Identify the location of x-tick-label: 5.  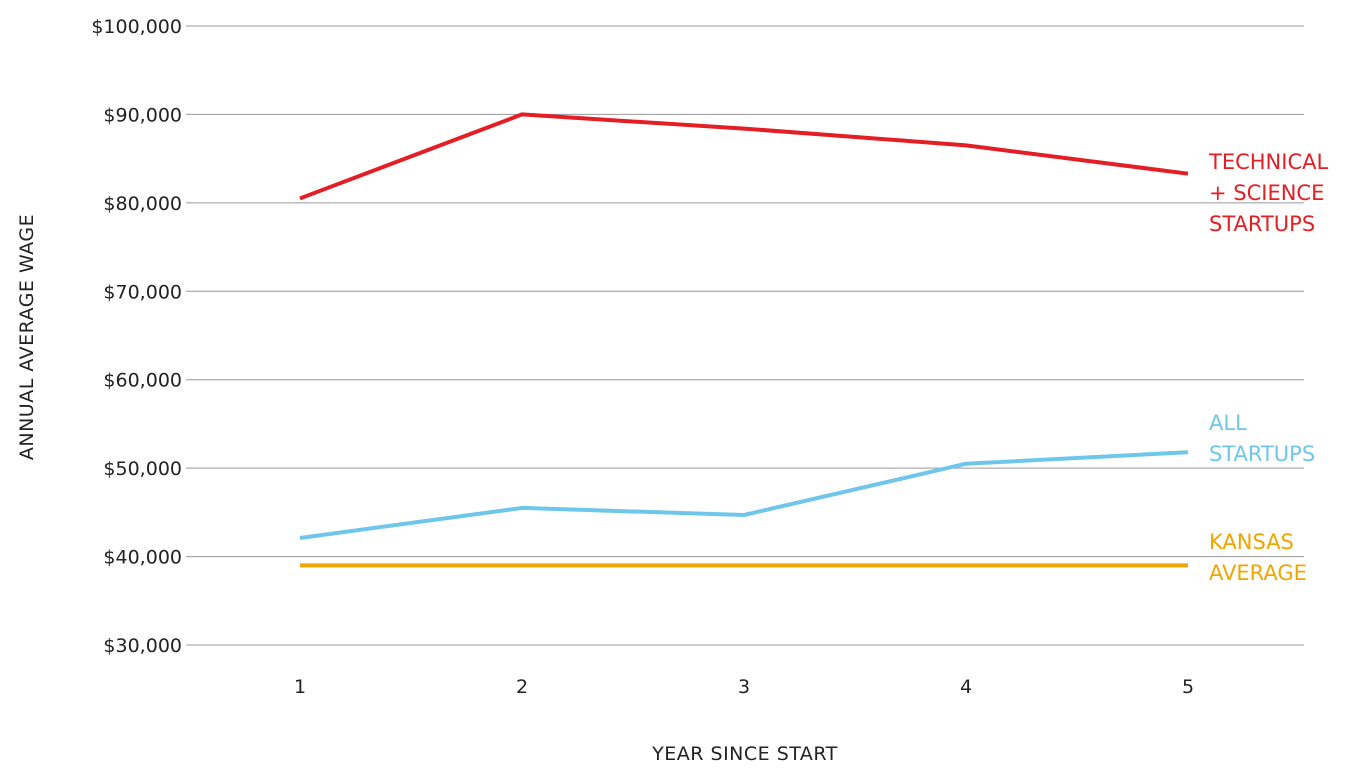
(1188, 687).